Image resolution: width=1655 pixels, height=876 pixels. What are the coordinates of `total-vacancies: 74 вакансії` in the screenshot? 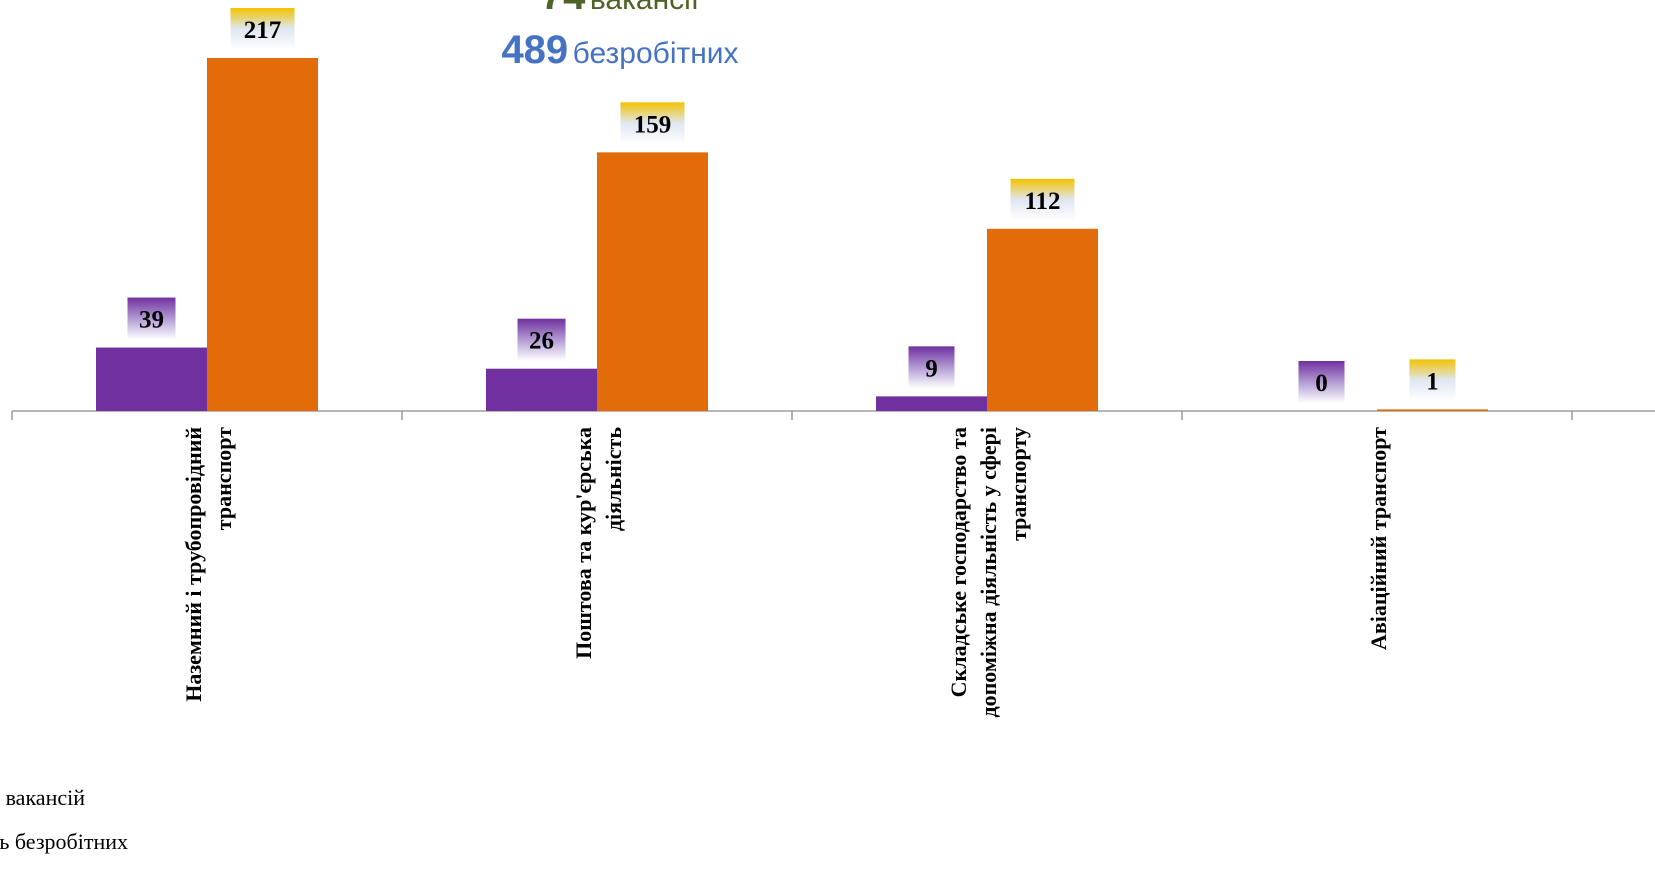 It's located at (620, 8).